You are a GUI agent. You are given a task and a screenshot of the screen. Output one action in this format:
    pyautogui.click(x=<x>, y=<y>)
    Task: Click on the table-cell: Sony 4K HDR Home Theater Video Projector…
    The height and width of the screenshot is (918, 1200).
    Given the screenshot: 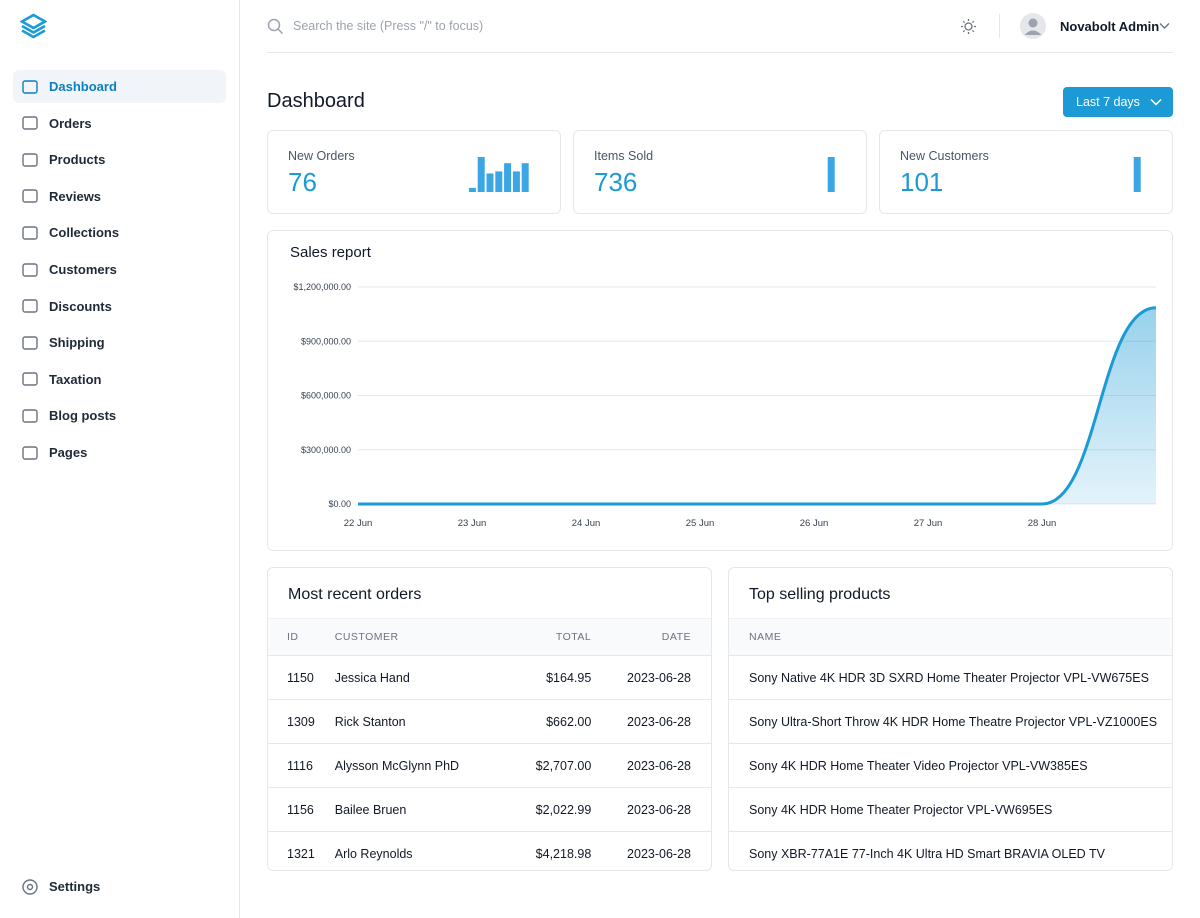 What is the action you would take?
    pyautogui.click(x=950, y=765)
    